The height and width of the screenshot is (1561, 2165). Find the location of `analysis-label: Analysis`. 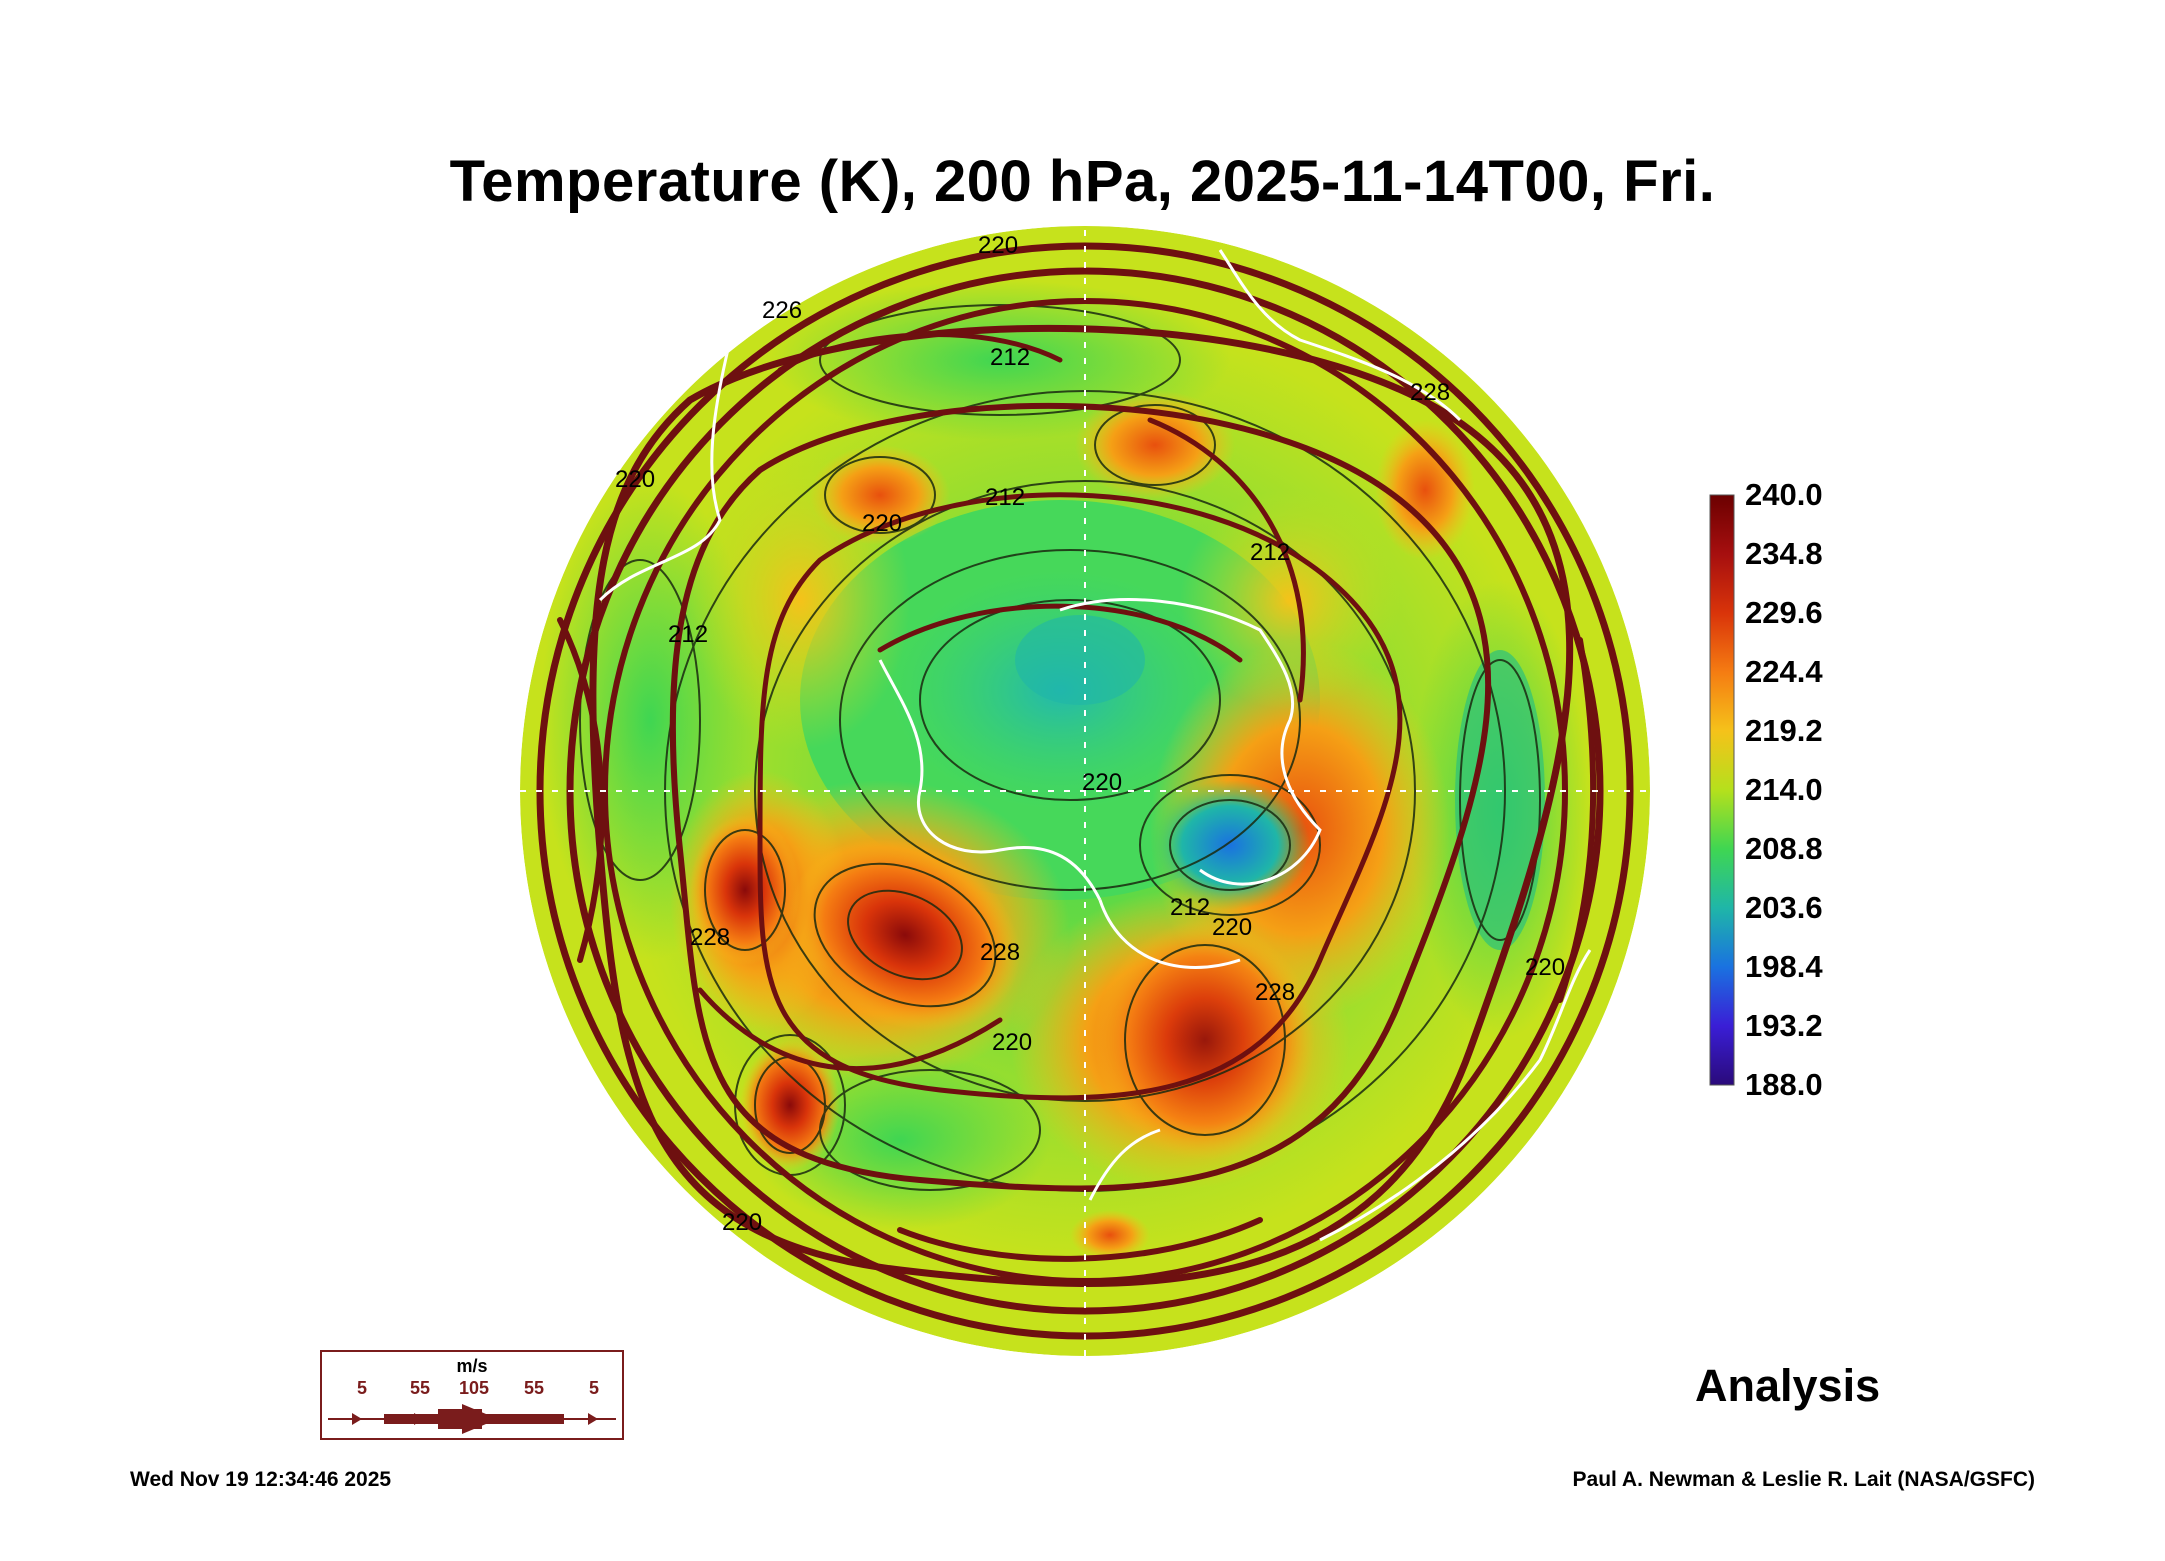

analysis-label: Analysis is located at coordinates (1788, 1385).